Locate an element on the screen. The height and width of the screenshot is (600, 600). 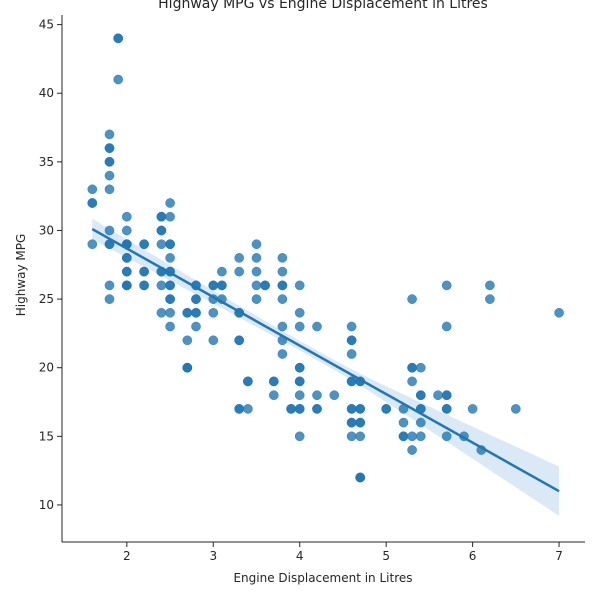
x-tick-label: 4 is located at coordinates (300, 556).